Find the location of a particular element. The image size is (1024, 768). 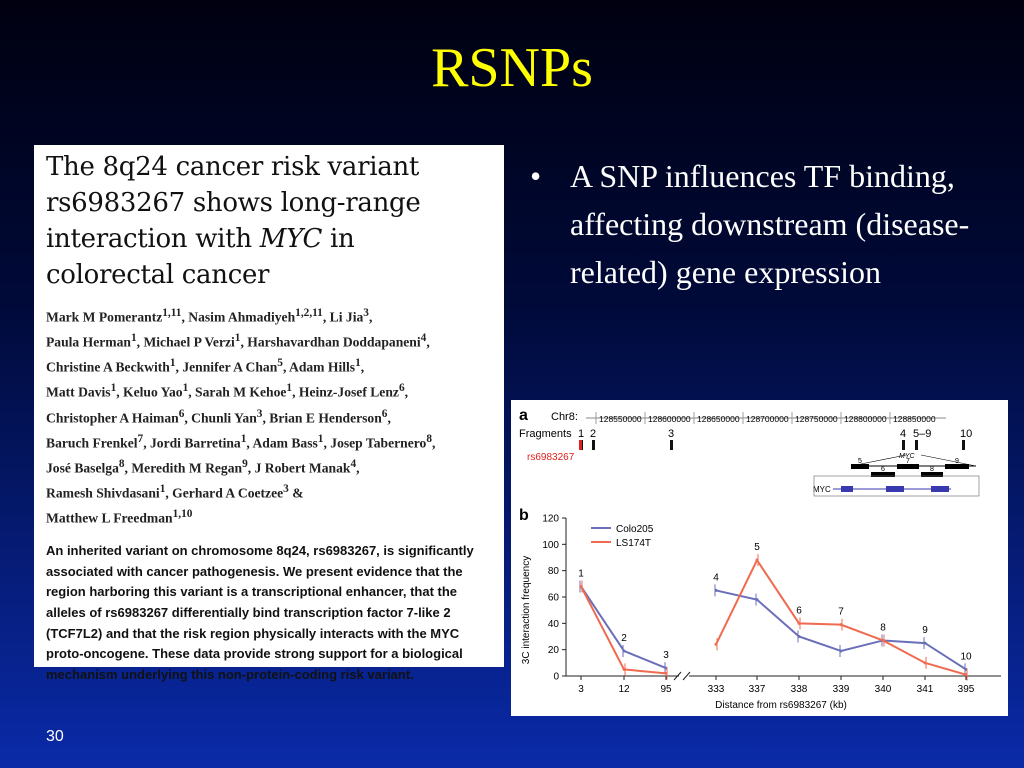

author-name: , Josep Tabernero is located at coordinates (375, 443).